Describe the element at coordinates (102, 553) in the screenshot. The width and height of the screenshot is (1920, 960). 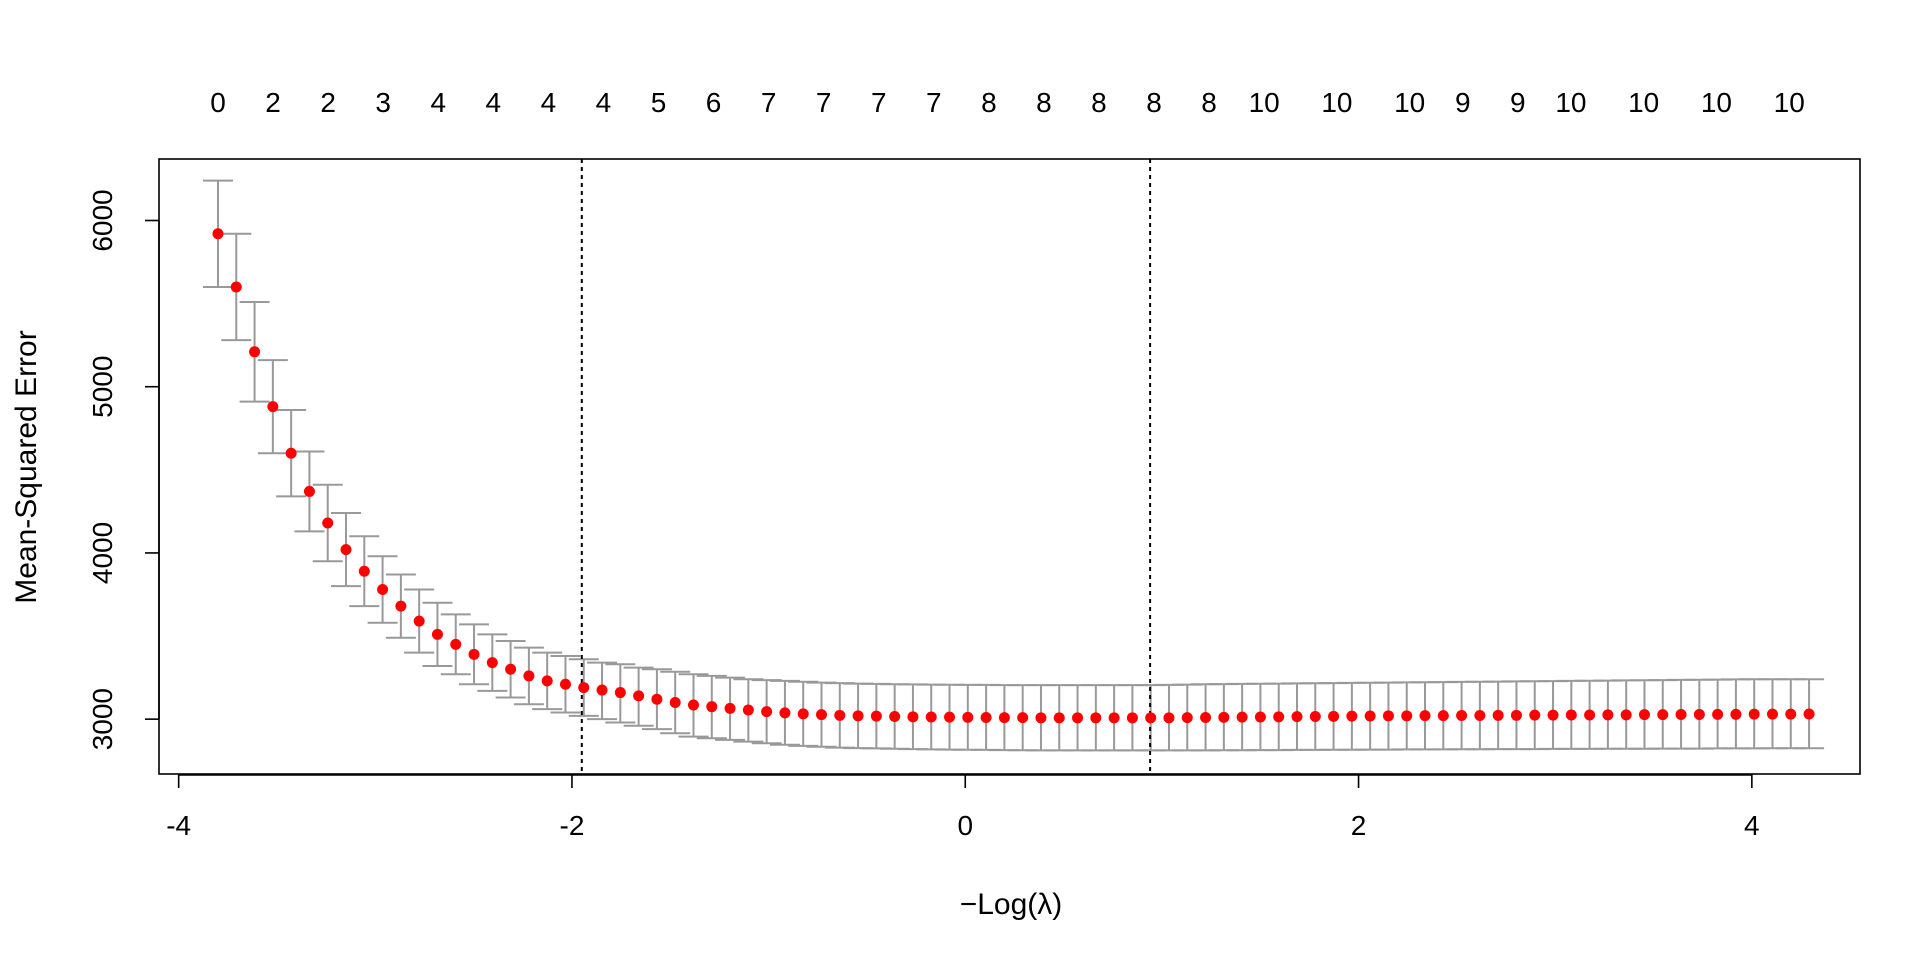
I see `y-tick-label: 4000` at that location.